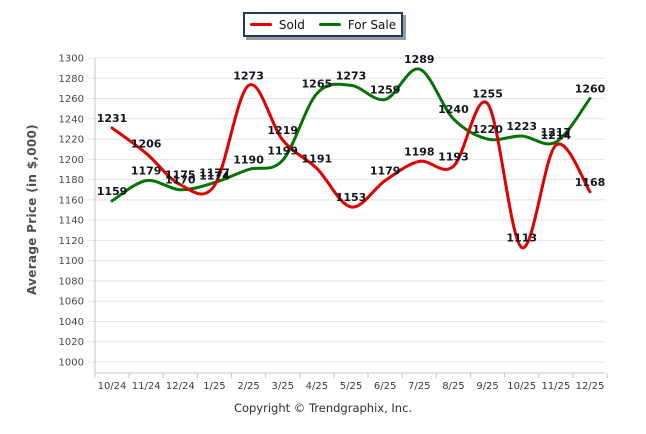 Image resolution: width=646 pixels, height=434 pixels. Describe the element at coordinates (71, 200) in the screenshot. I see `y-tick-label-1160: 1160` at that location.